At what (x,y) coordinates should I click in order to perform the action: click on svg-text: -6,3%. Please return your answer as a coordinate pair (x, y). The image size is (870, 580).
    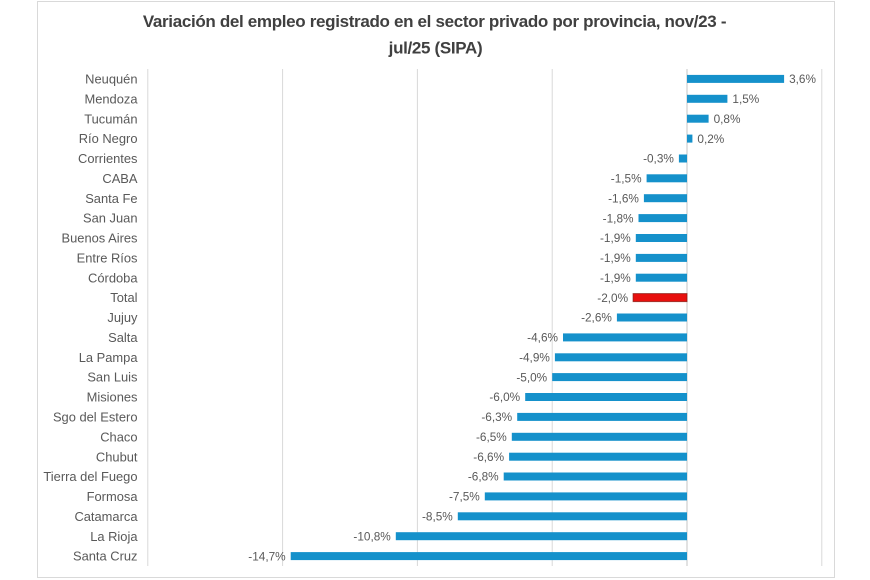
    Looking at the image, I should click on (496, 417).